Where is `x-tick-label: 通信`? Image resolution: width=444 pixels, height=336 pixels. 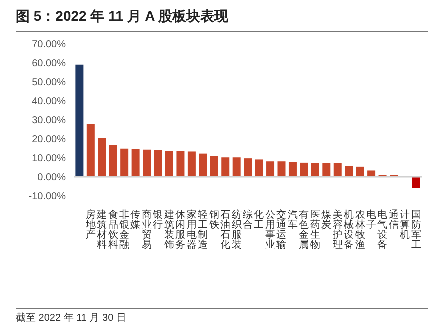 x-tick-label: 通信 is located at coordinates (393, 220).